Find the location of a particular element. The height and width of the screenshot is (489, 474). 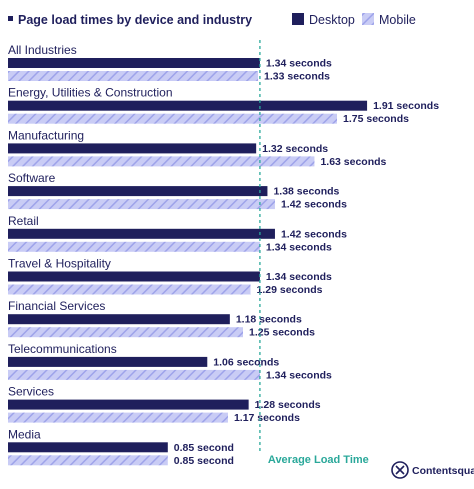

data-label-desktop: 1.18 seconds is located at coordinates (269, 320).